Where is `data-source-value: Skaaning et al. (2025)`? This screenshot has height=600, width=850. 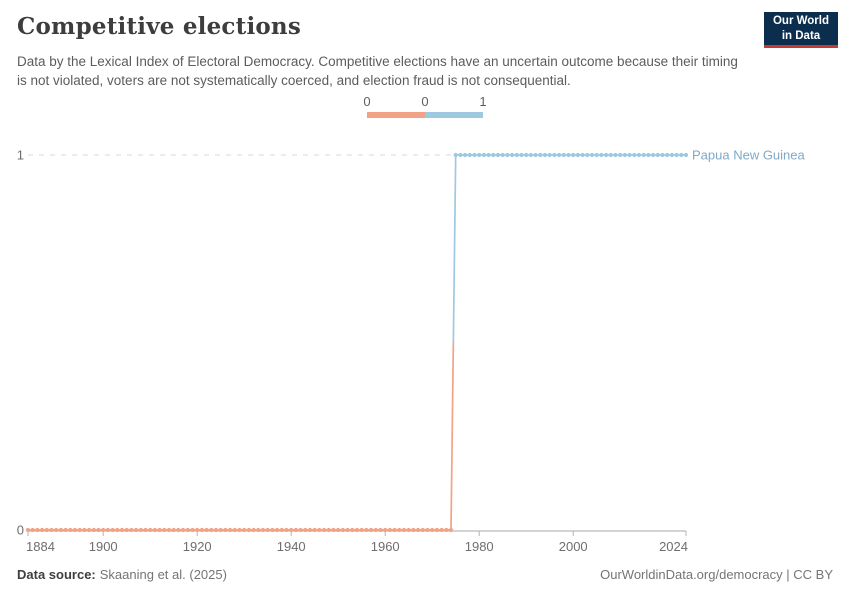
data-source-value: Skaaning et al. (2025) is located at coordinates (163, 574).